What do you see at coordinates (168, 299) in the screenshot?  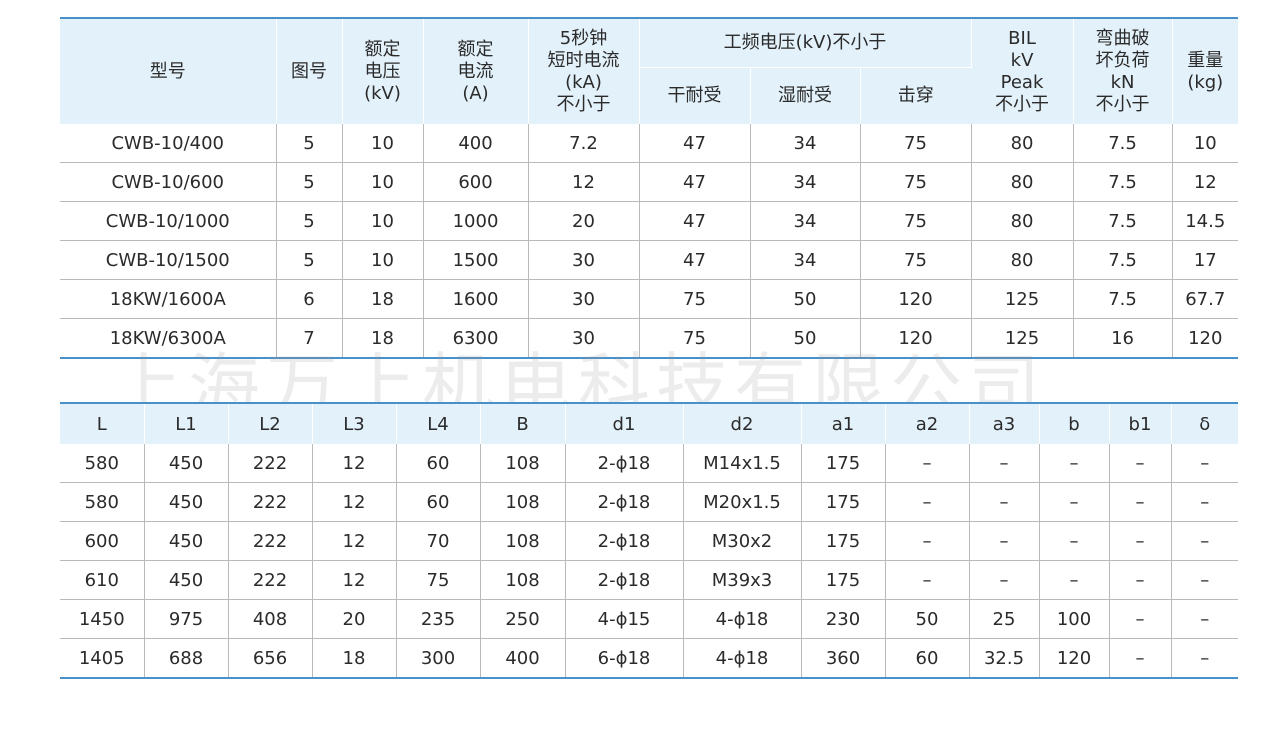 I see `spec-cell: 18KW/1600A` at bounding box center [168, 299].